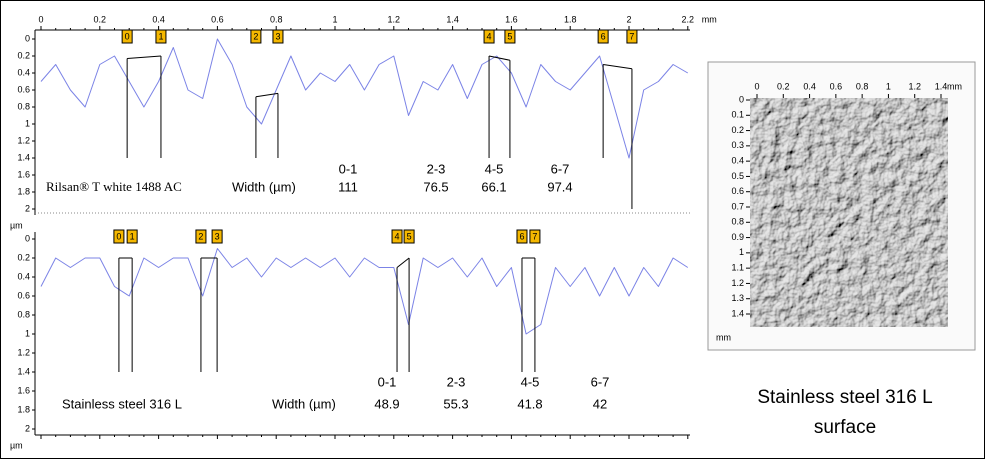  Describe the element at coordinates (158, 19) in the screenshot. I see `x-tick-label: 0.4` at that location.